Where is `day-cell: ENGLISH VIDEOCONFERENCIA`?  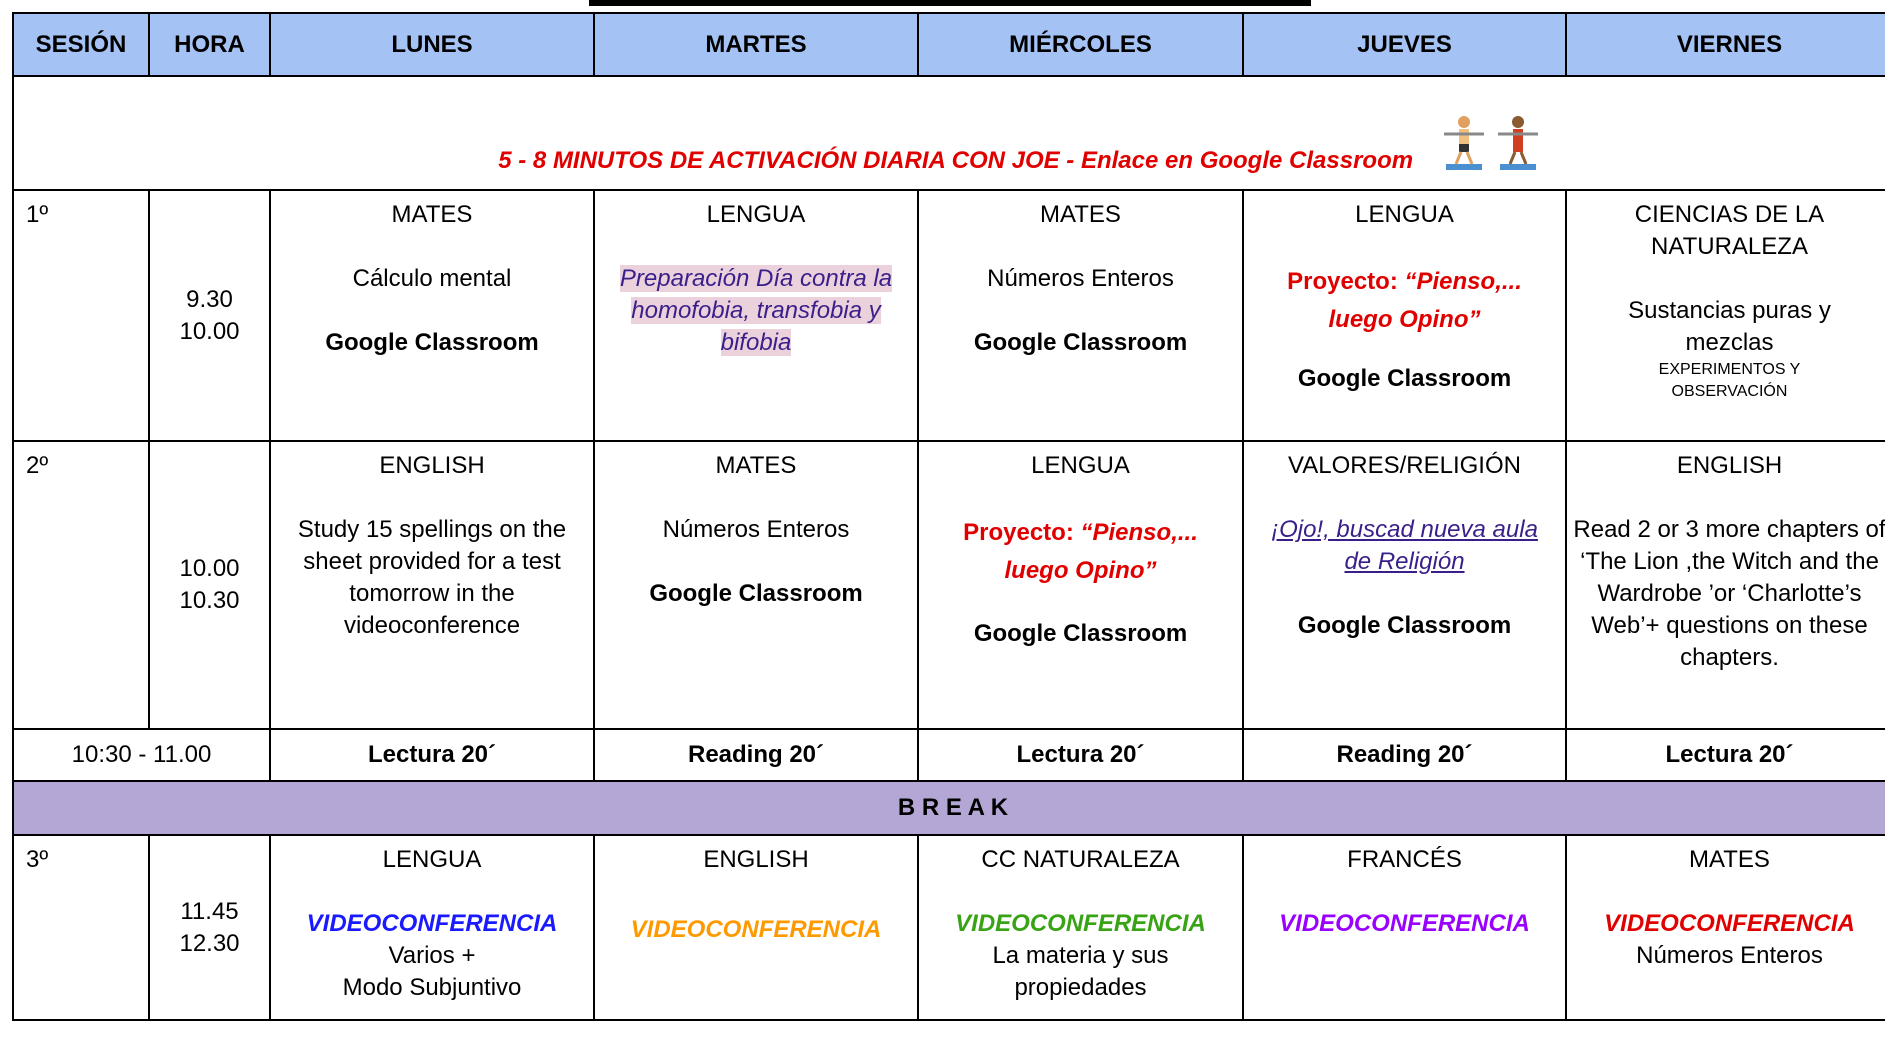
day-cell: ENGLISH VIDEOCONFERENCIA is located at coordinates (756, 927).